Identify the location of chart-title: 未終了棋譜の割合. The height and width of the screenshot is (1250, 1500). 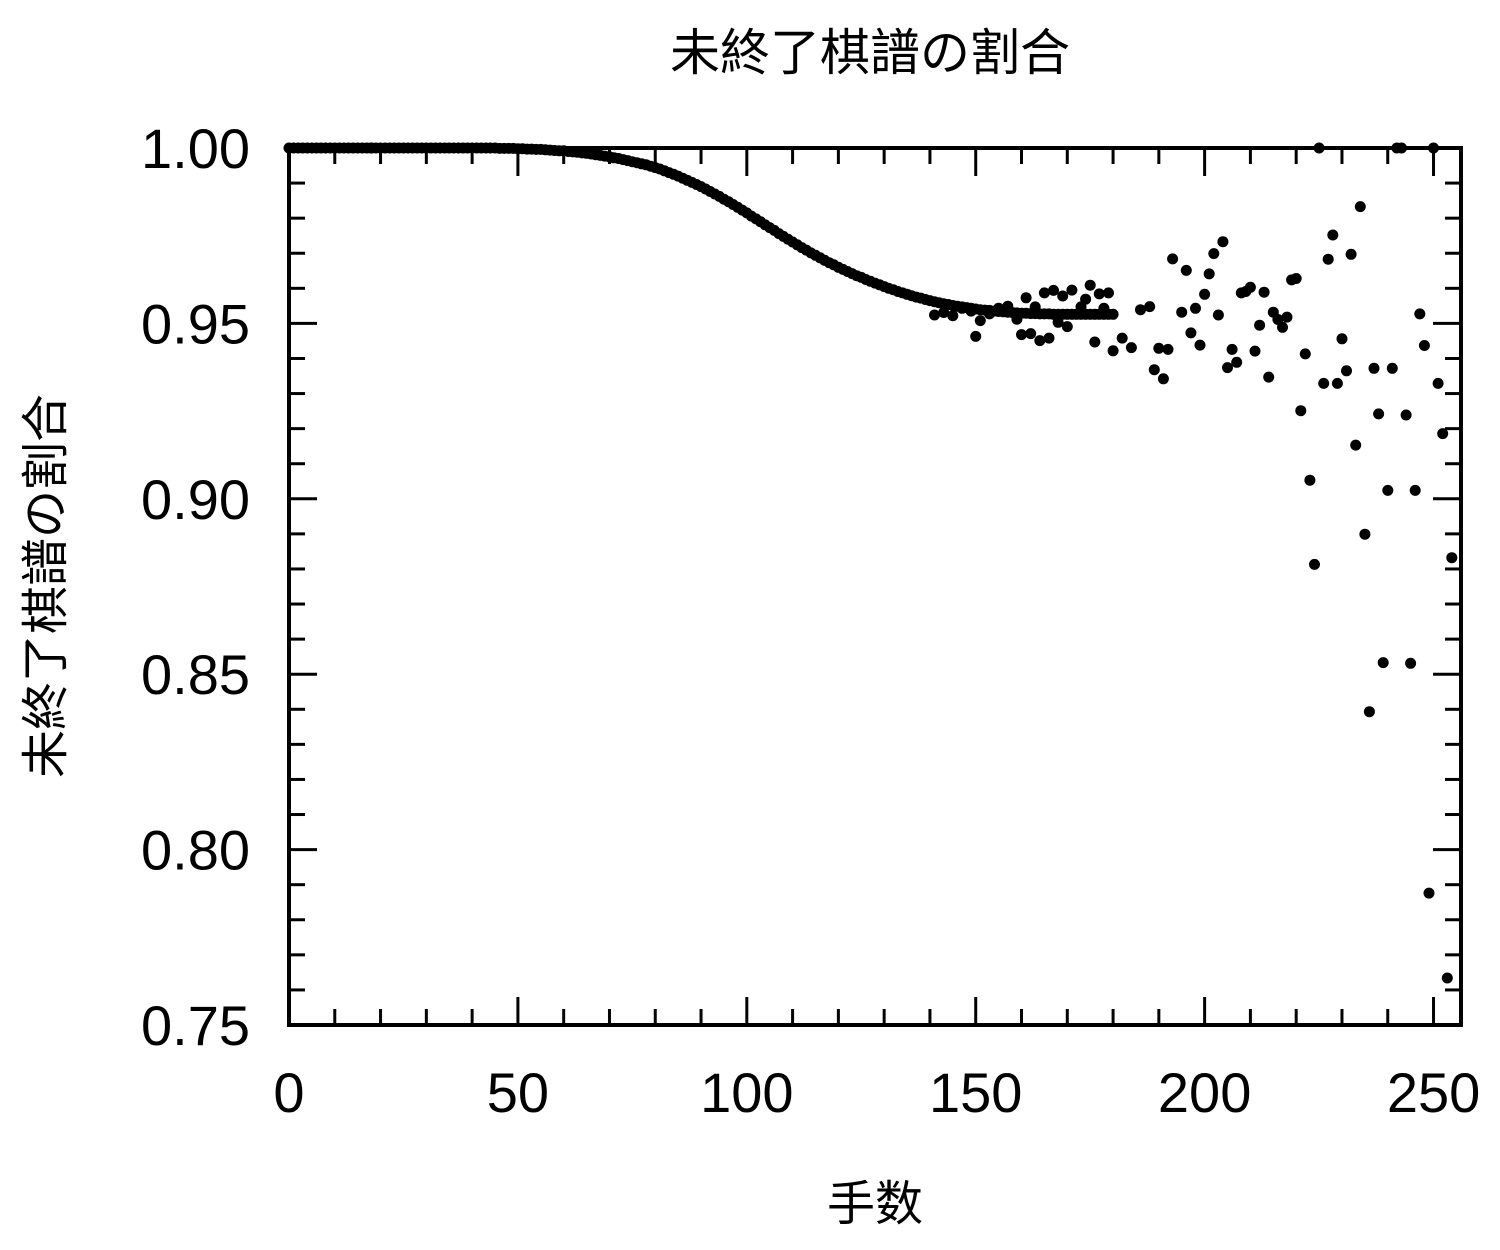
(870, 53).